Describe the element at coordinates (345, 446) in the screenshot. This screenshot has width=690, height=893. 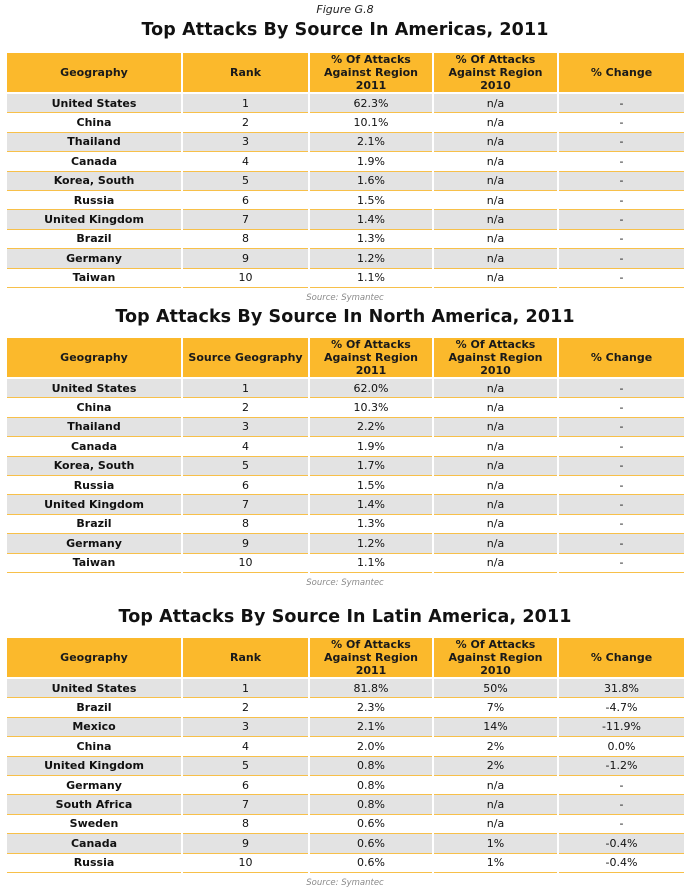
I see `table-row: Canada 4 1.9% n/a -` at that location.